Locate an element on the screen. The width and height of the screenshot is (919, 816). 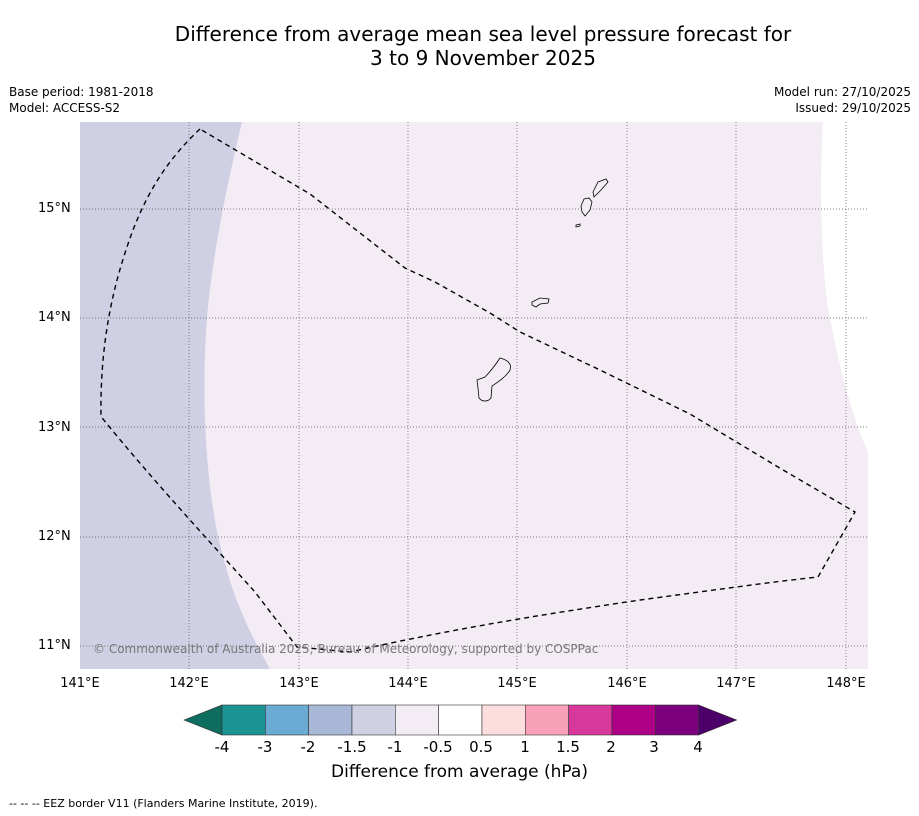
lat-label-14n: 14°N is located at coordinates (54, 317).